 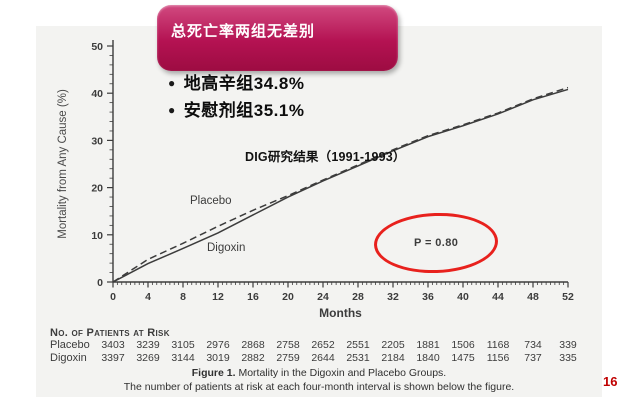 What do you see at coordinates (463, 345) in the screenshot?
I see `risk-count: 1506` at bounding box center [463, 345].